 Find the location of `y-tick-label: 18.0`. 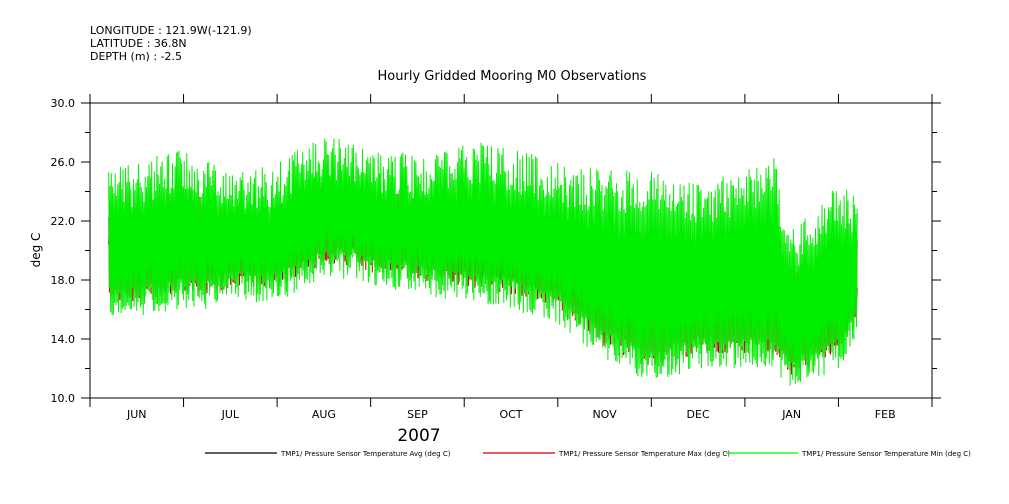

y-tick-label: 18.0 is located at coordinates (63, 280).